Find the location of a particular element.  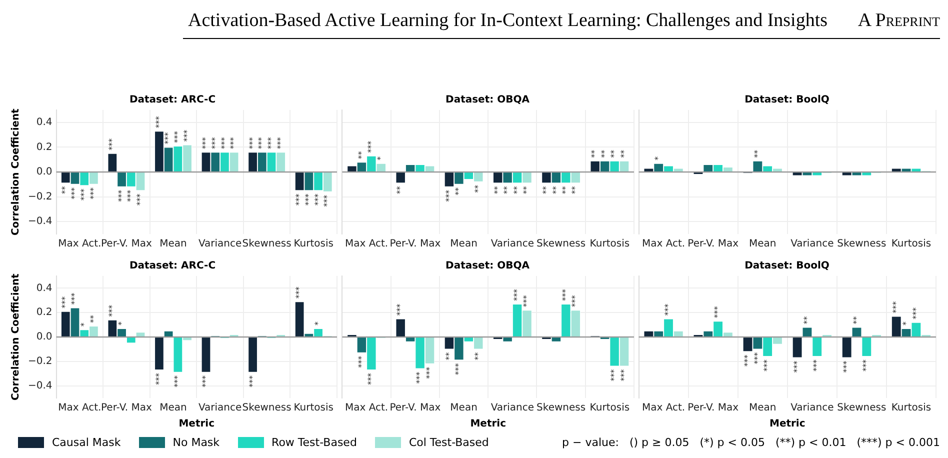

chart-title: Dataset: ARC-C is located at coordinates (172, 266).